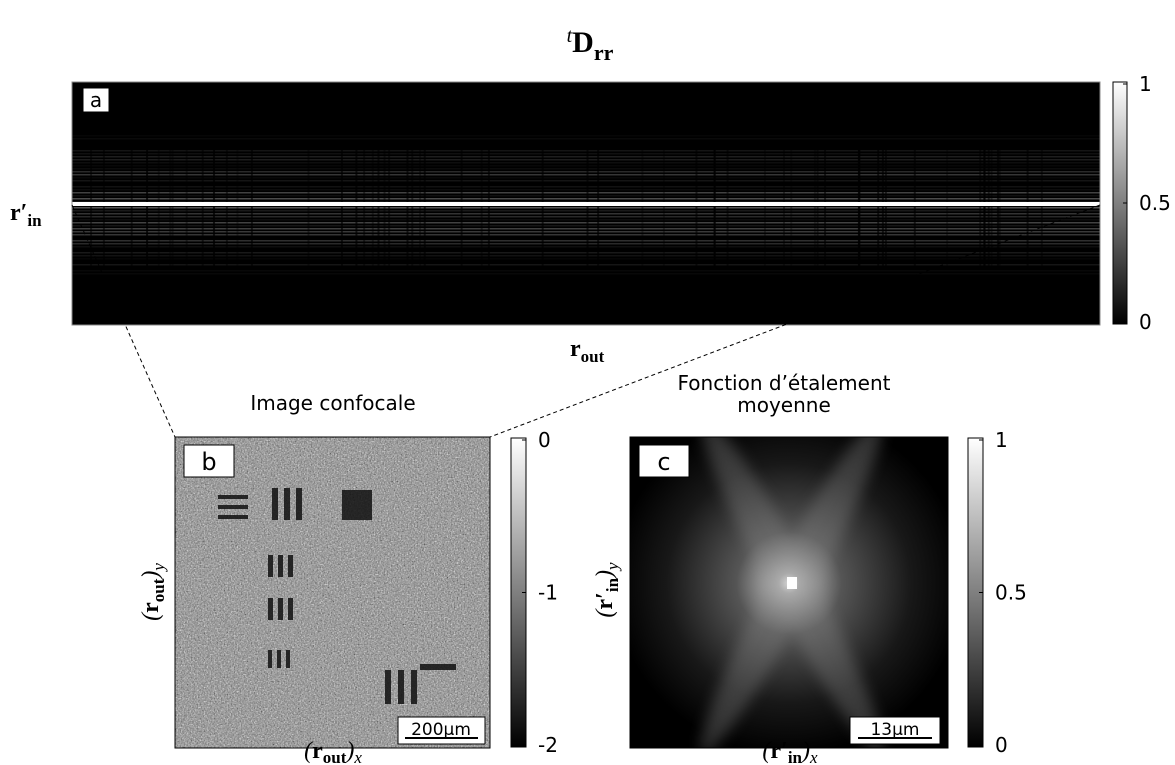 The image size is (1175, 765). Describe the element at coordinates (548, 745) in the screenshot. I see `colorbar-tick-label: -2` at that location.